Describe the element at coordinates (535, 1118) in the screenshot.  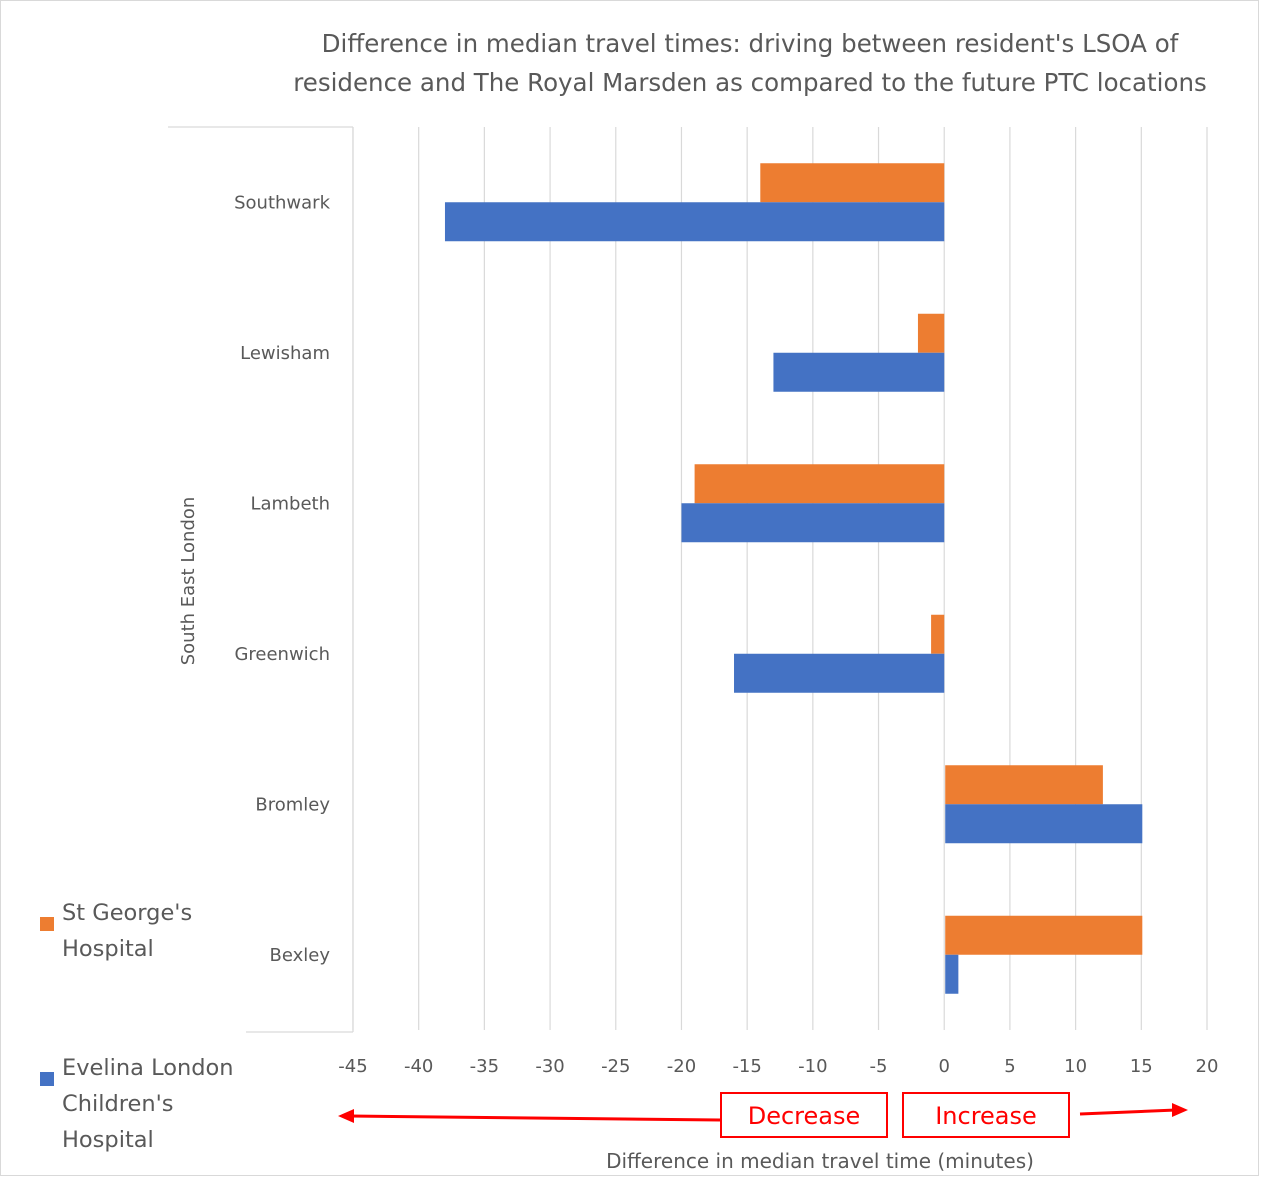
I see `decrease-arrow-line` at that location.